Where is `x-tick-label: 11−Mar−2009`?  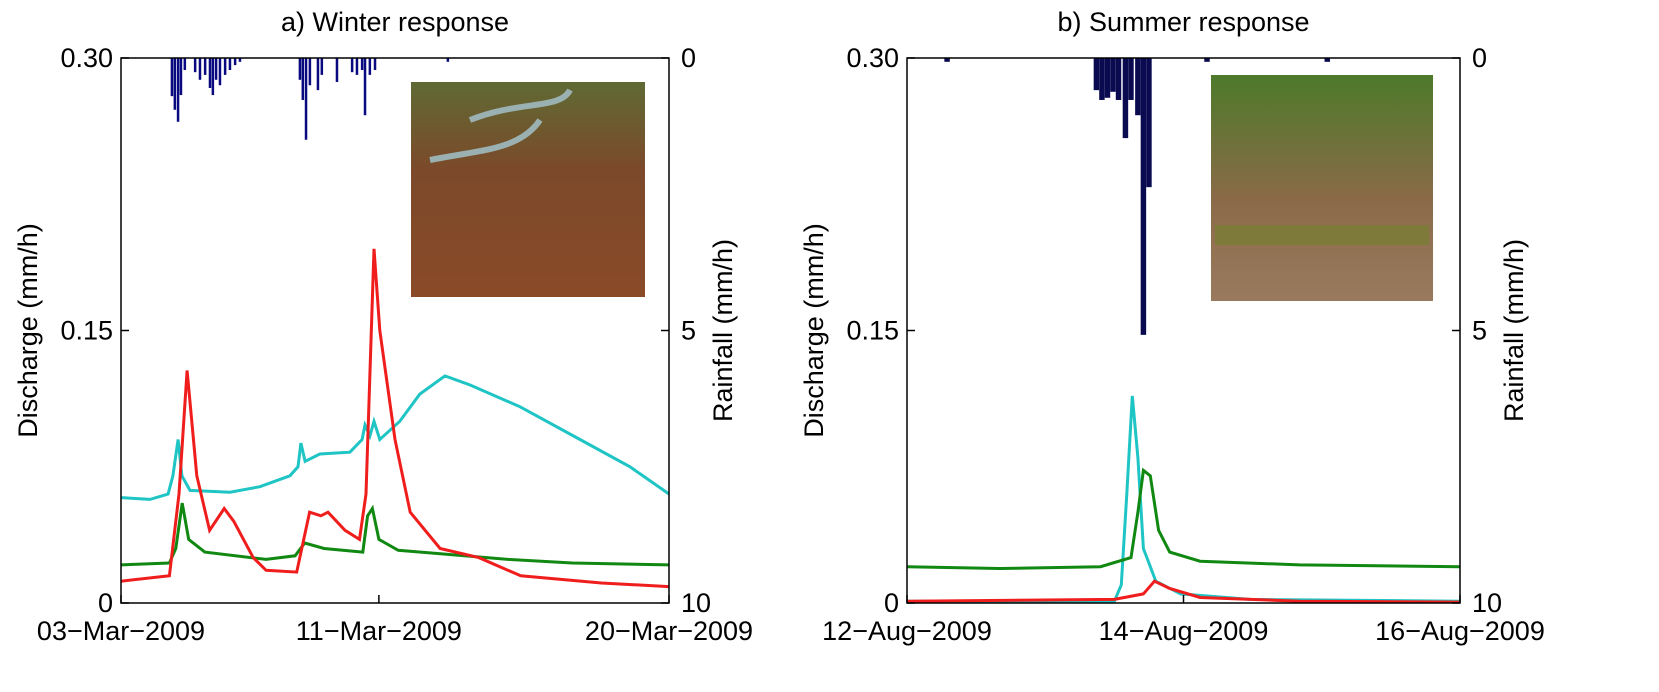
x-tick-label: 11−Mar−2009 is located at coordinates (379, 631).